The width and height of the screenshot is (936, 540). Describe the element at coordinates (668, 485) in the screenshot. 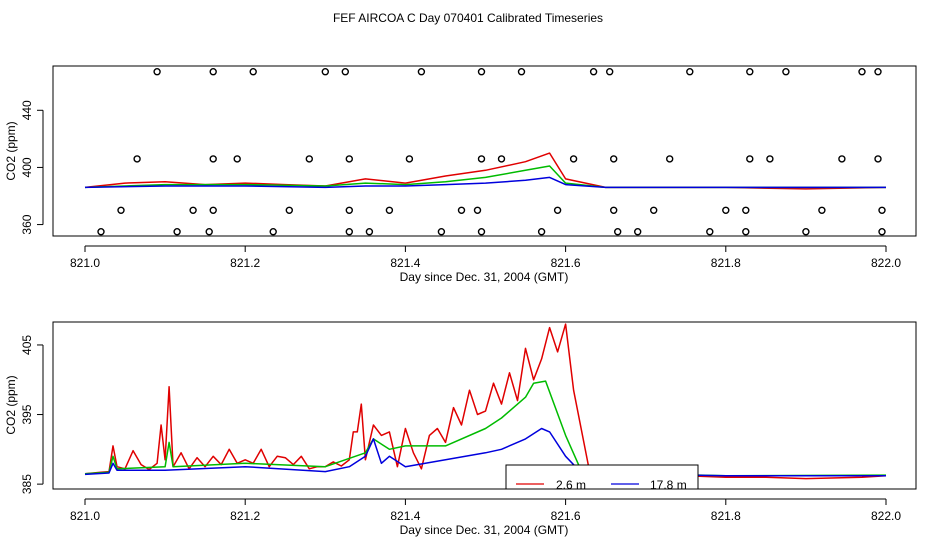

I see `legend-label-17-8m: 17.8 m` at that location.